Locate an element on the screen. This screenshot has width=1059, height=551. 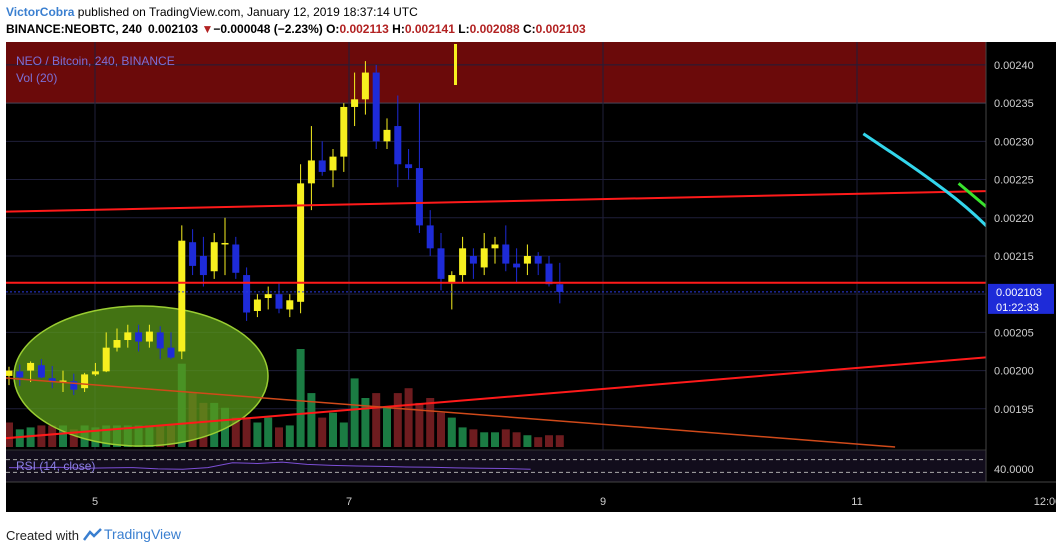
created-with-text: Created with is located at coordinates (42, 535).